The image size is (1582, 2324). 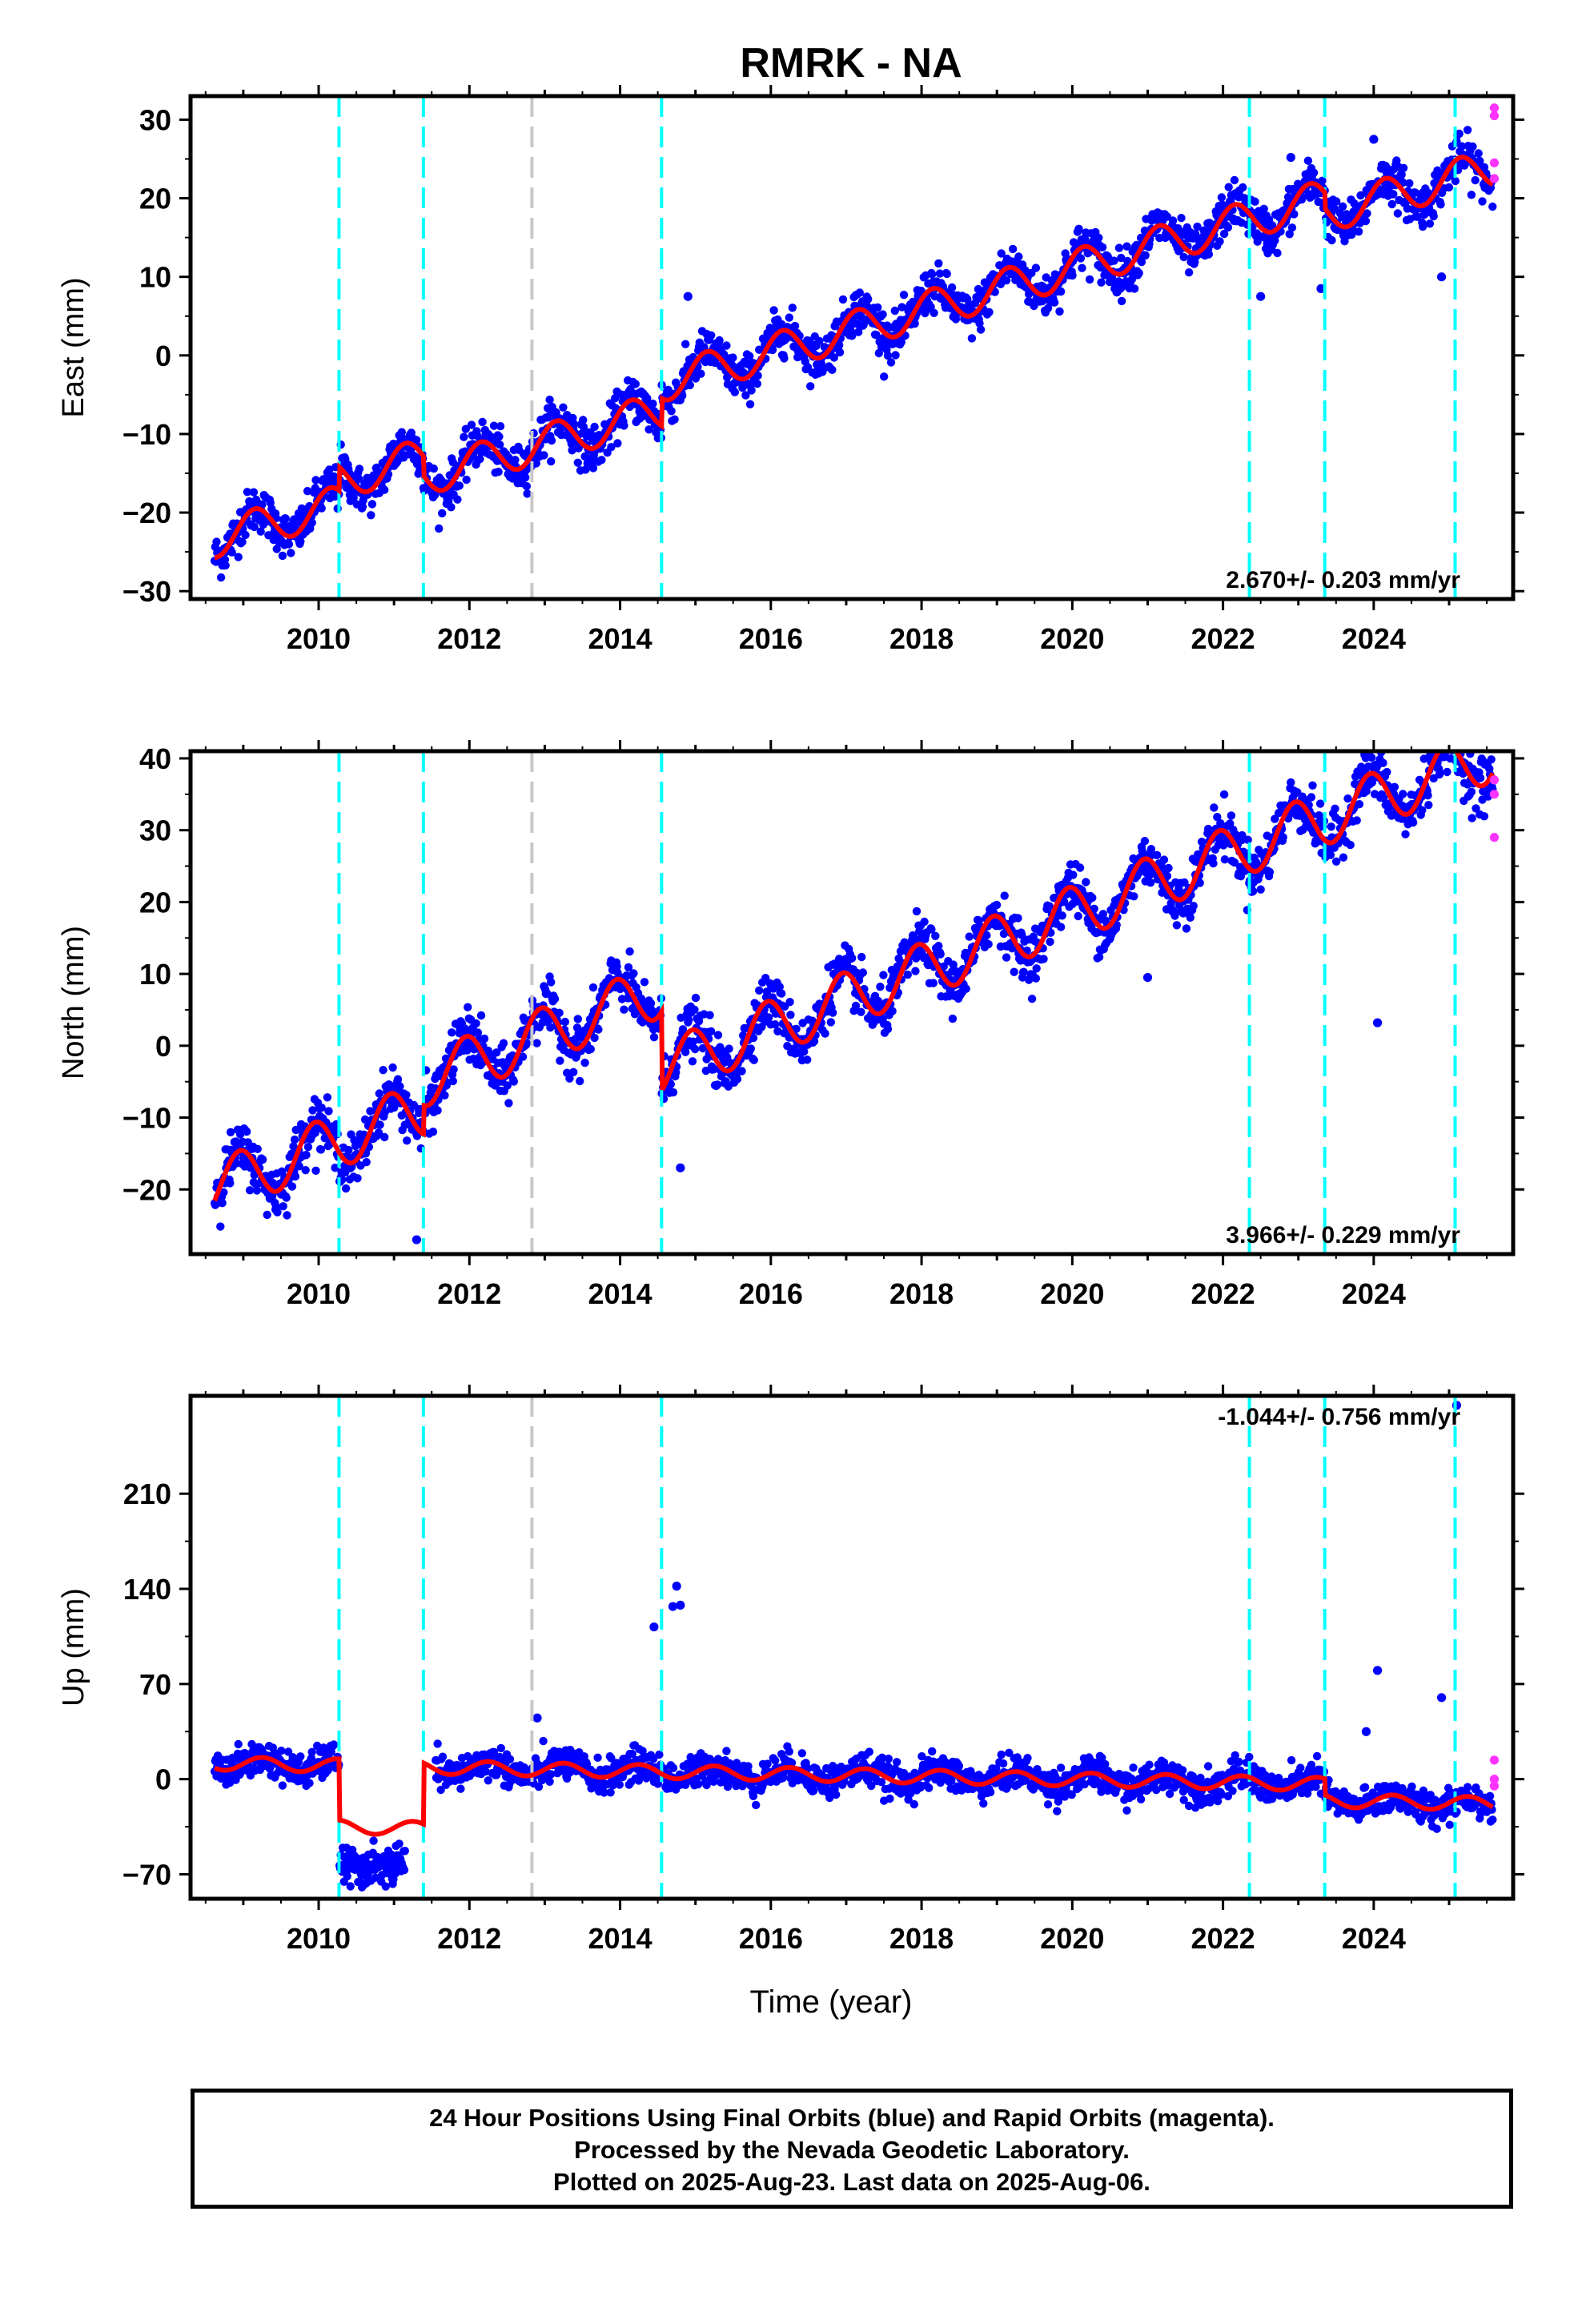 I want to click on x-tick-label: 2010, so click(x=319, y=1294).